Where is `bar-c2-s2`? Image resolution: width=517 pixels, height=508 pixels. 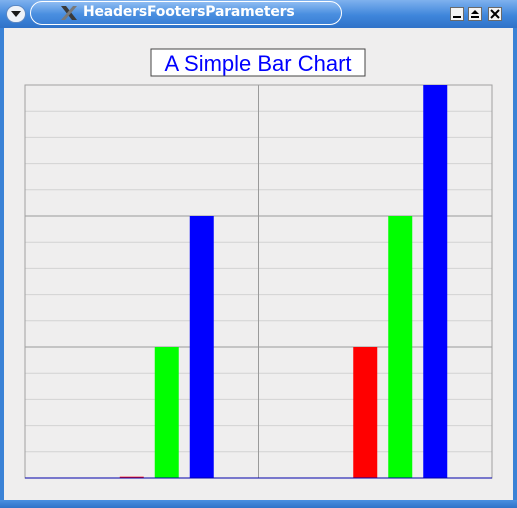
bar-c2-s2 is located at coordinates (400, 347).